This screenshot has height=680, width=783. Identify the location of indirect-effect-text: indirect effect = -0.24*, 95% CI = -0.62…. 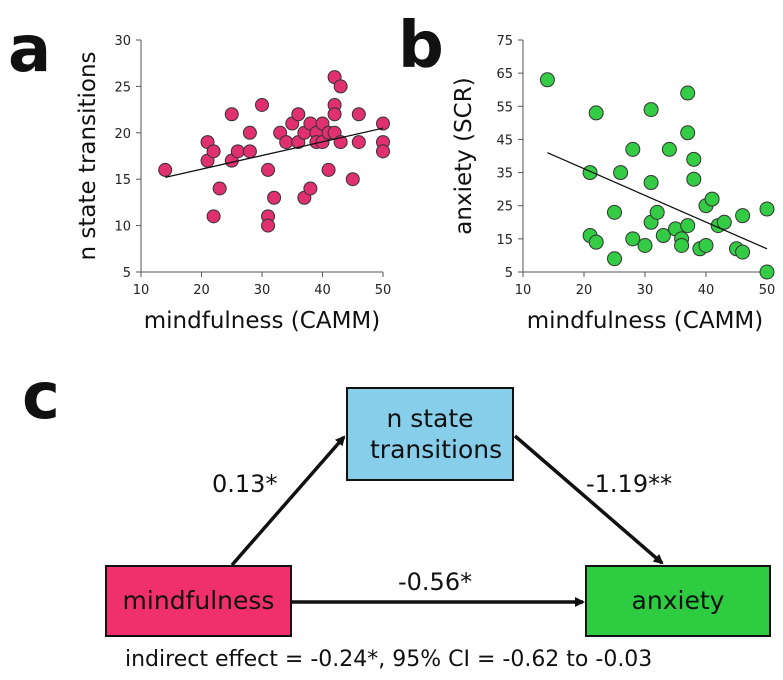
(389, 659).